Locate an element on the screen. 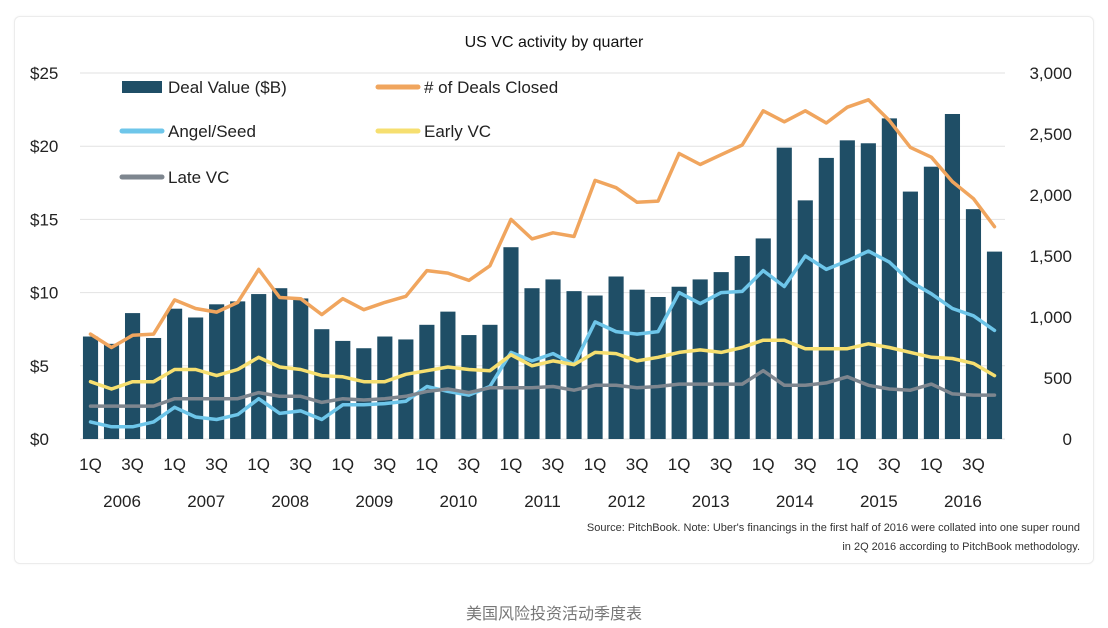  x-year-label: 2010 is located at coordinates (458, 501).